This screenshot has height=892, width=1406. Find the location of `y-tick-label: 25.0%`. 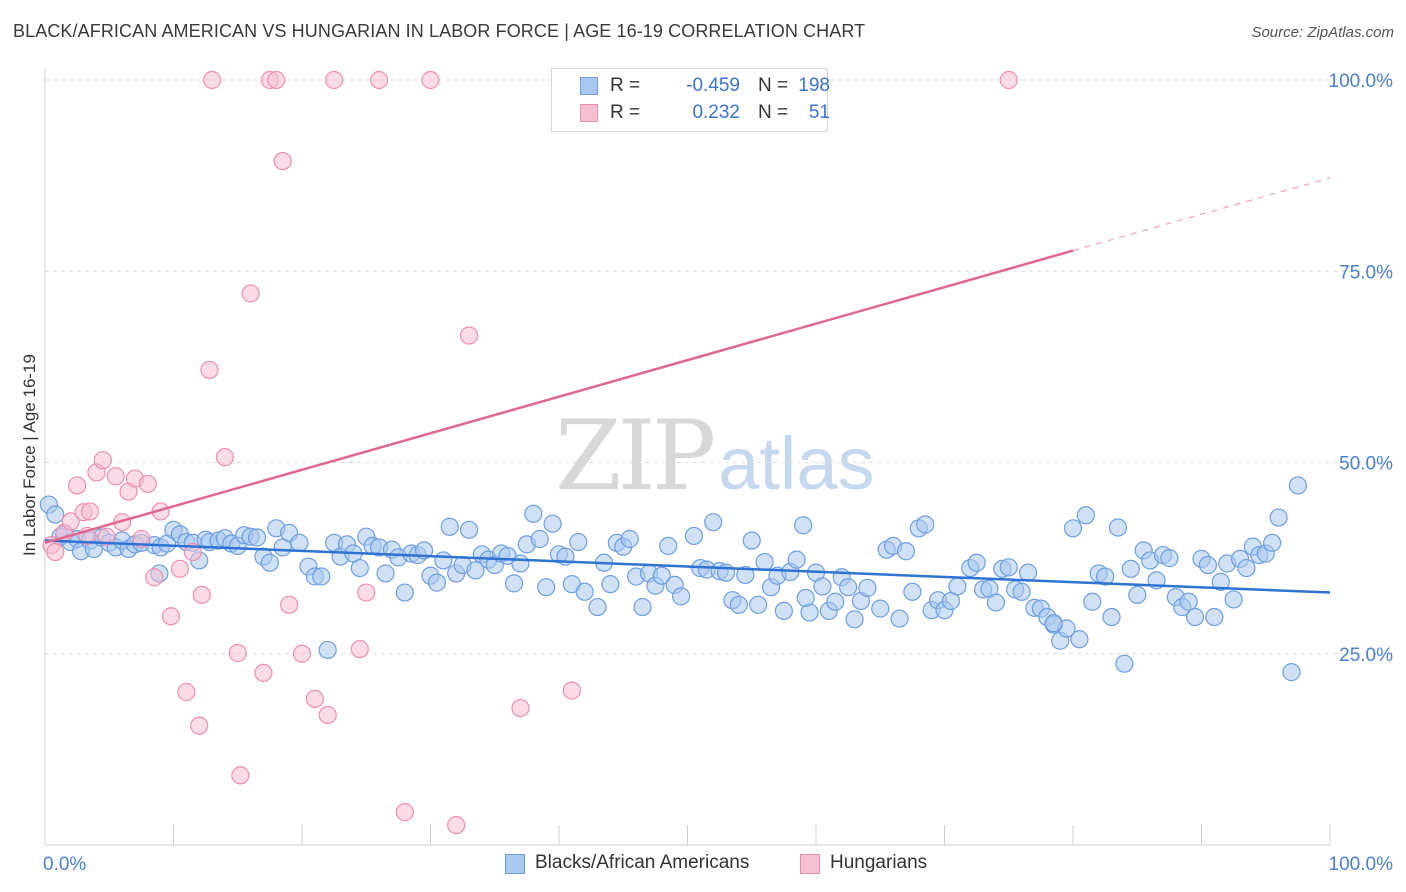

y-tick-label: 25.0% is located at coordinates (1366, 655).